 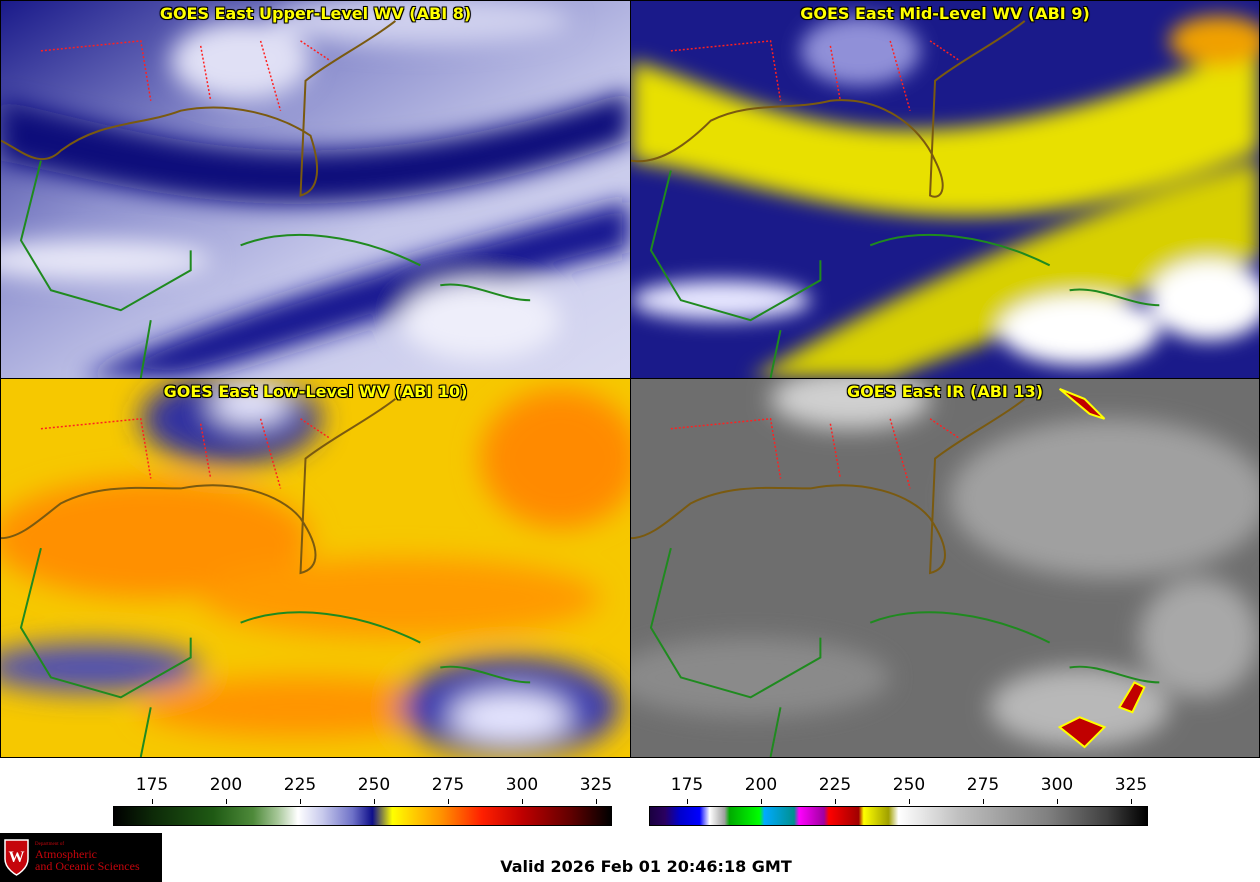 I want to click on wv-tick-label: 200, so click(x=226, y=785).